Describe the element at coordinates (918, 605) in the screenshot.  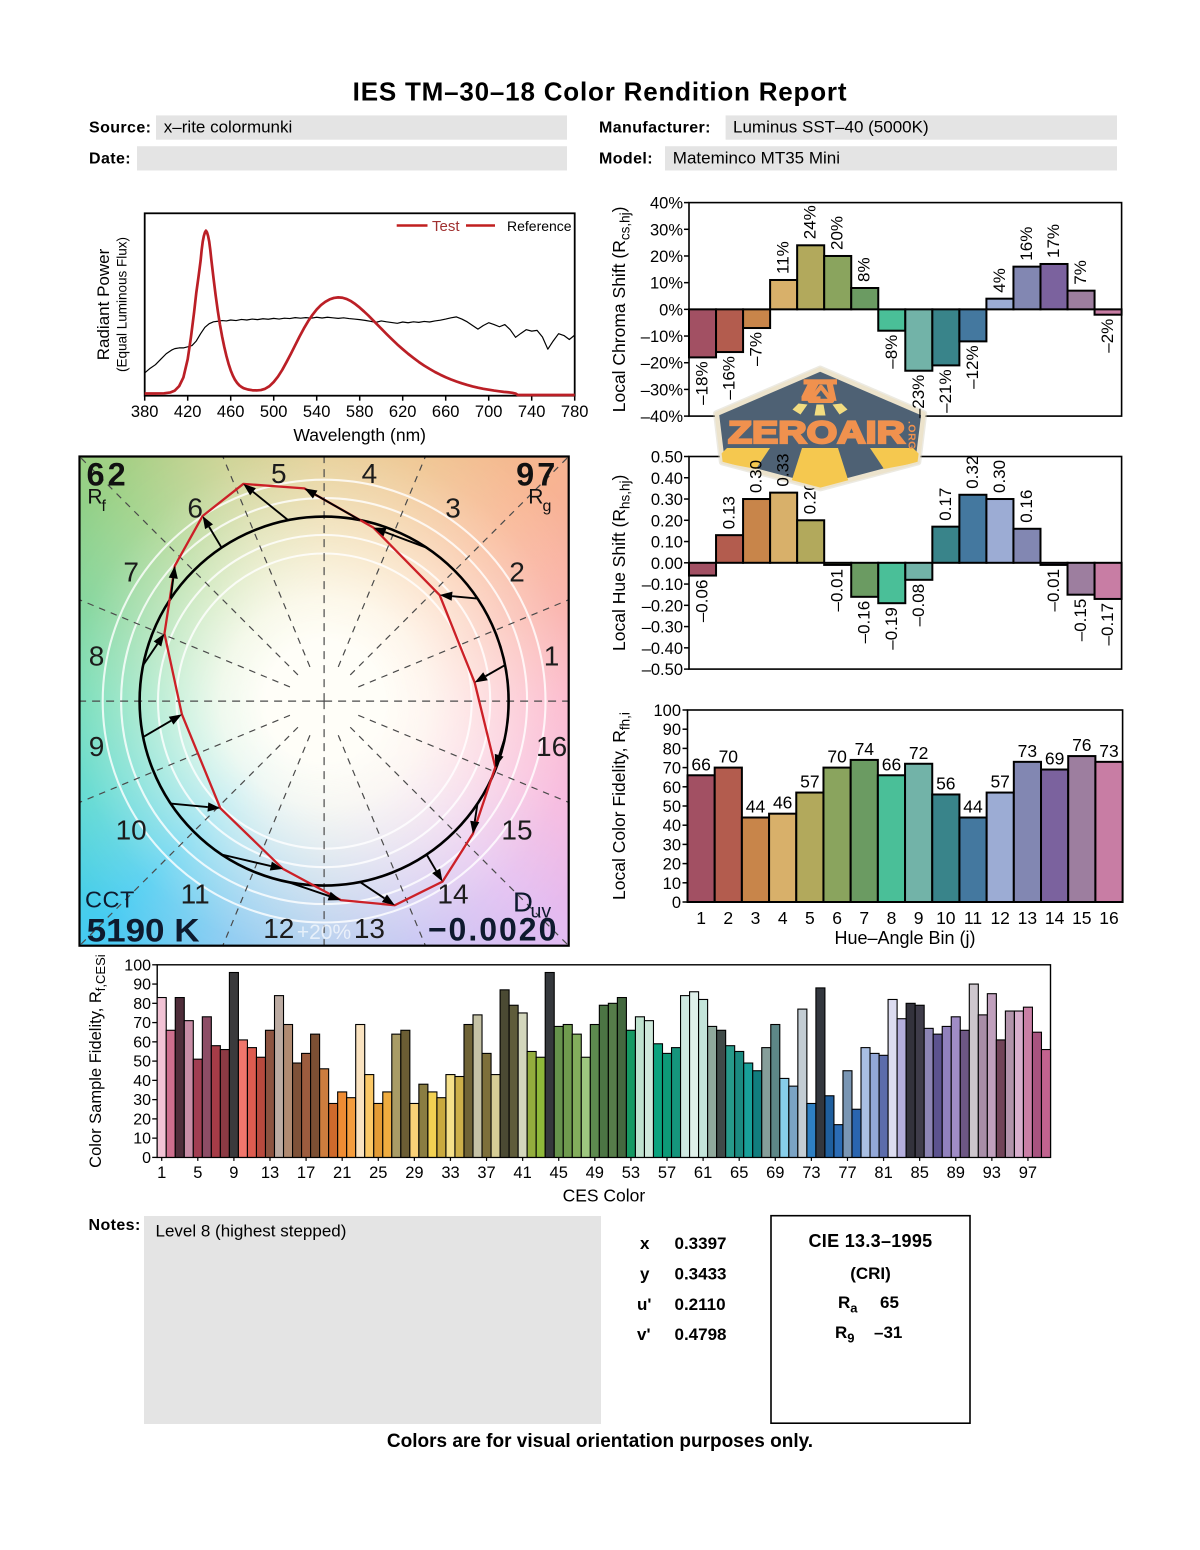
I see `svg-text: –0.08` at that location.